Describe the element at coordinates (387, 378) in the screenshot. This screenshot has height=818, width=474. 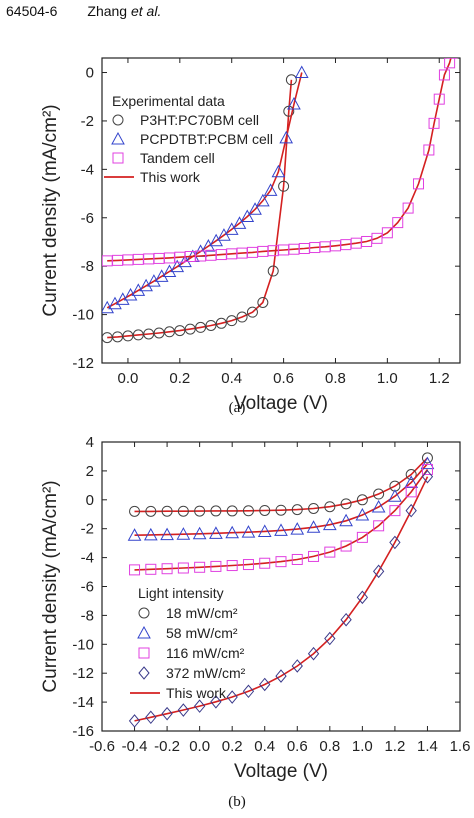
I see `x-tick-label: 1.0` at that location.